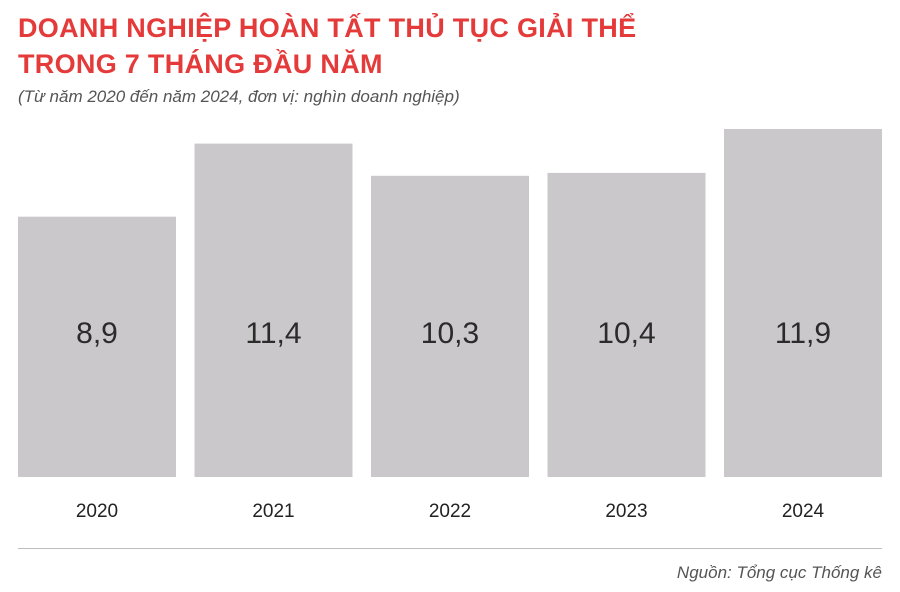 Image resolution: width=900 pixels, height=592 pixels. Describe the element at coordinates (450, 511) in the screenshot. I see `x-tick-2022: 2022` at that location.